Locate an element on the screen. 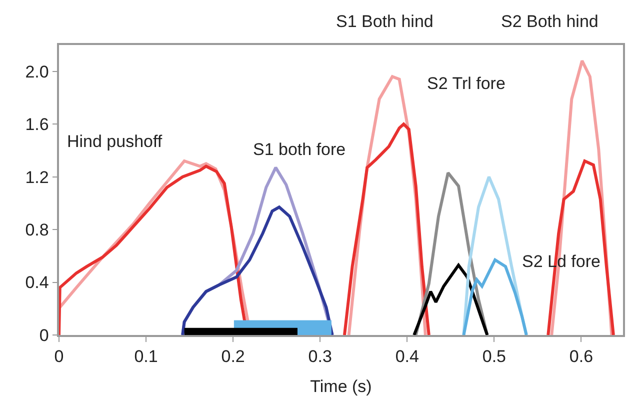 The height and width of the screenshot is (409, 628). x-tick-label: 0.4 is located at coordinates (407, 356).